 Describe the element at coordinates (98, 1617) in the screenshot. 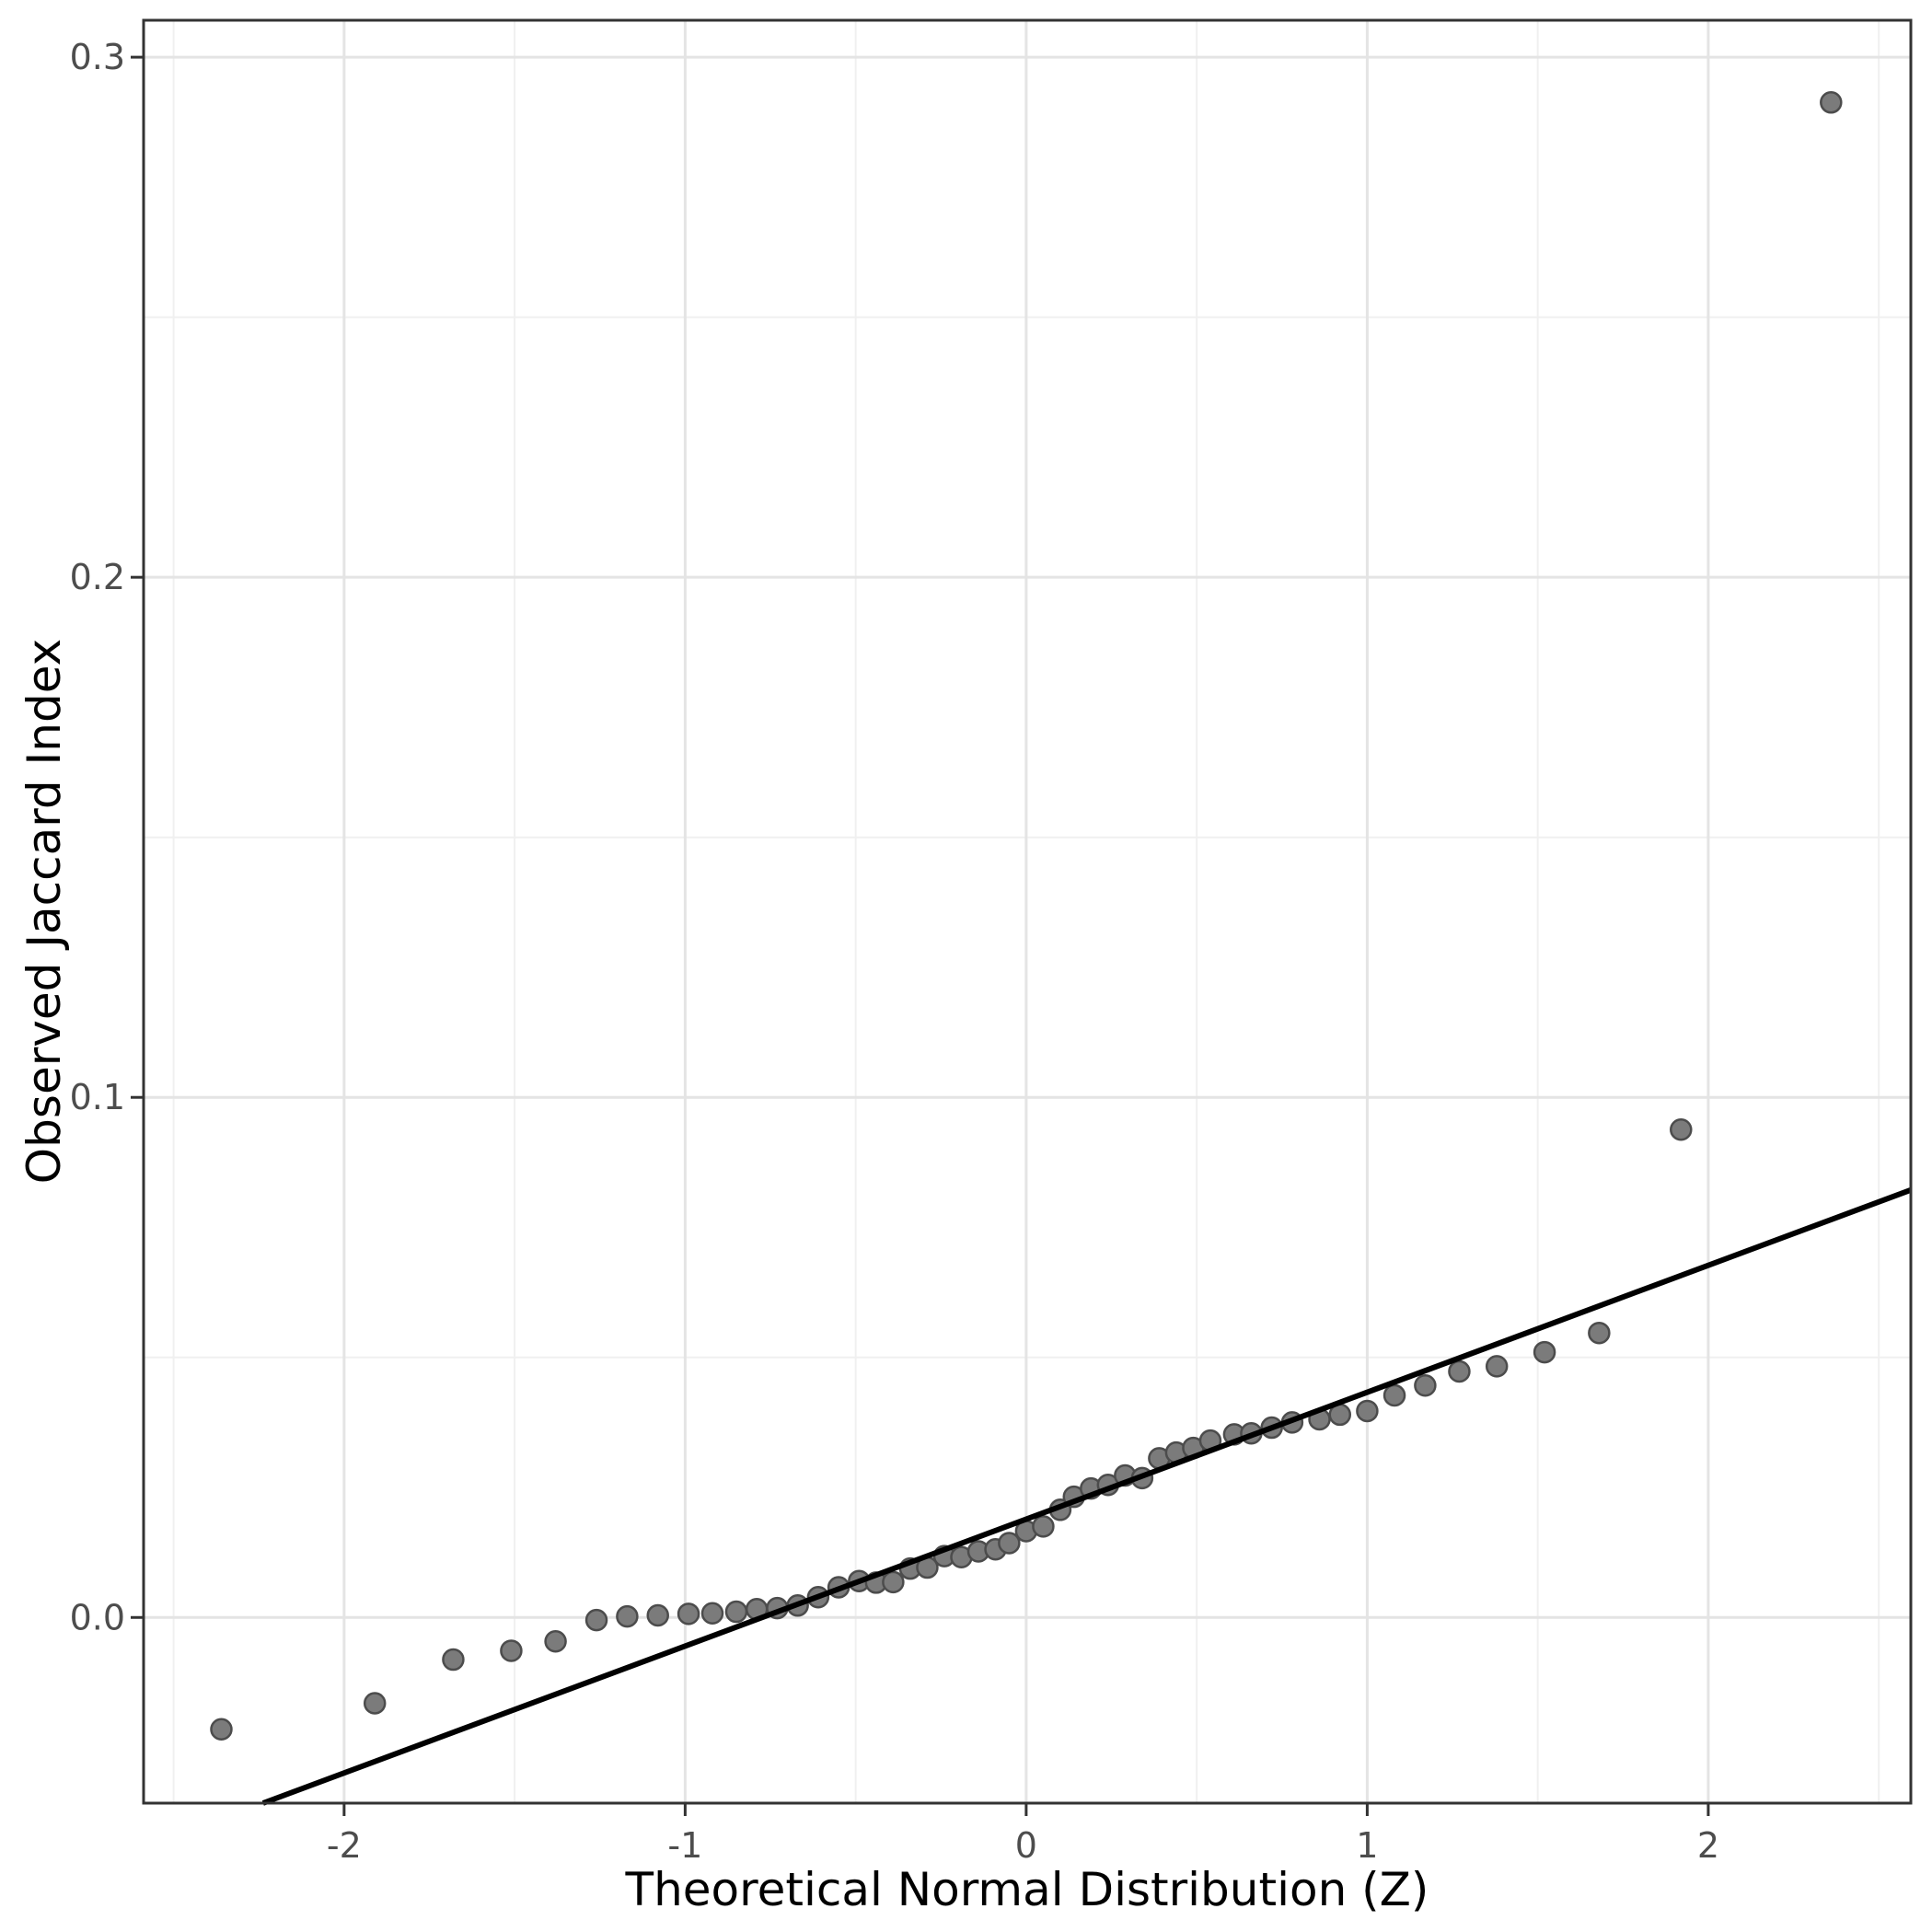

I see `y-tick-label: 0.0` at that location.